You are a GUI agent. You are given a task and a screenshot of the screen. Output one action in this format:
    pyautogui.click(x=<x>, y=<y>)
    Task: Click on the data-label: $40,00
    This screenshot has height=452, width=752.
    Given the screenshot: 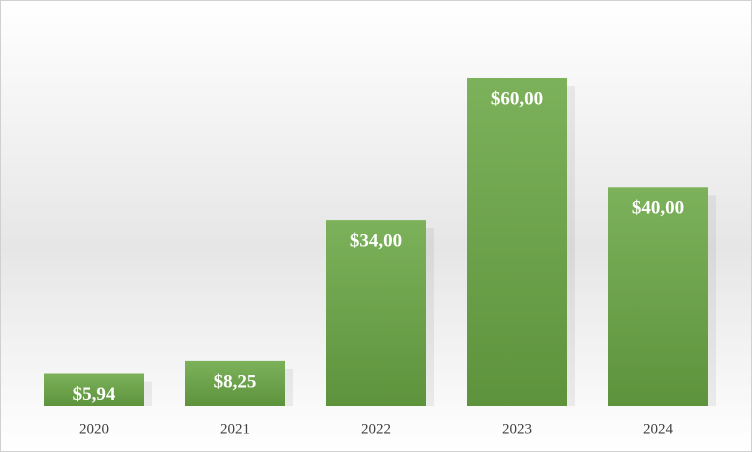 What is the action you would take?
    pyautogui.click(x=658, y=208)
    